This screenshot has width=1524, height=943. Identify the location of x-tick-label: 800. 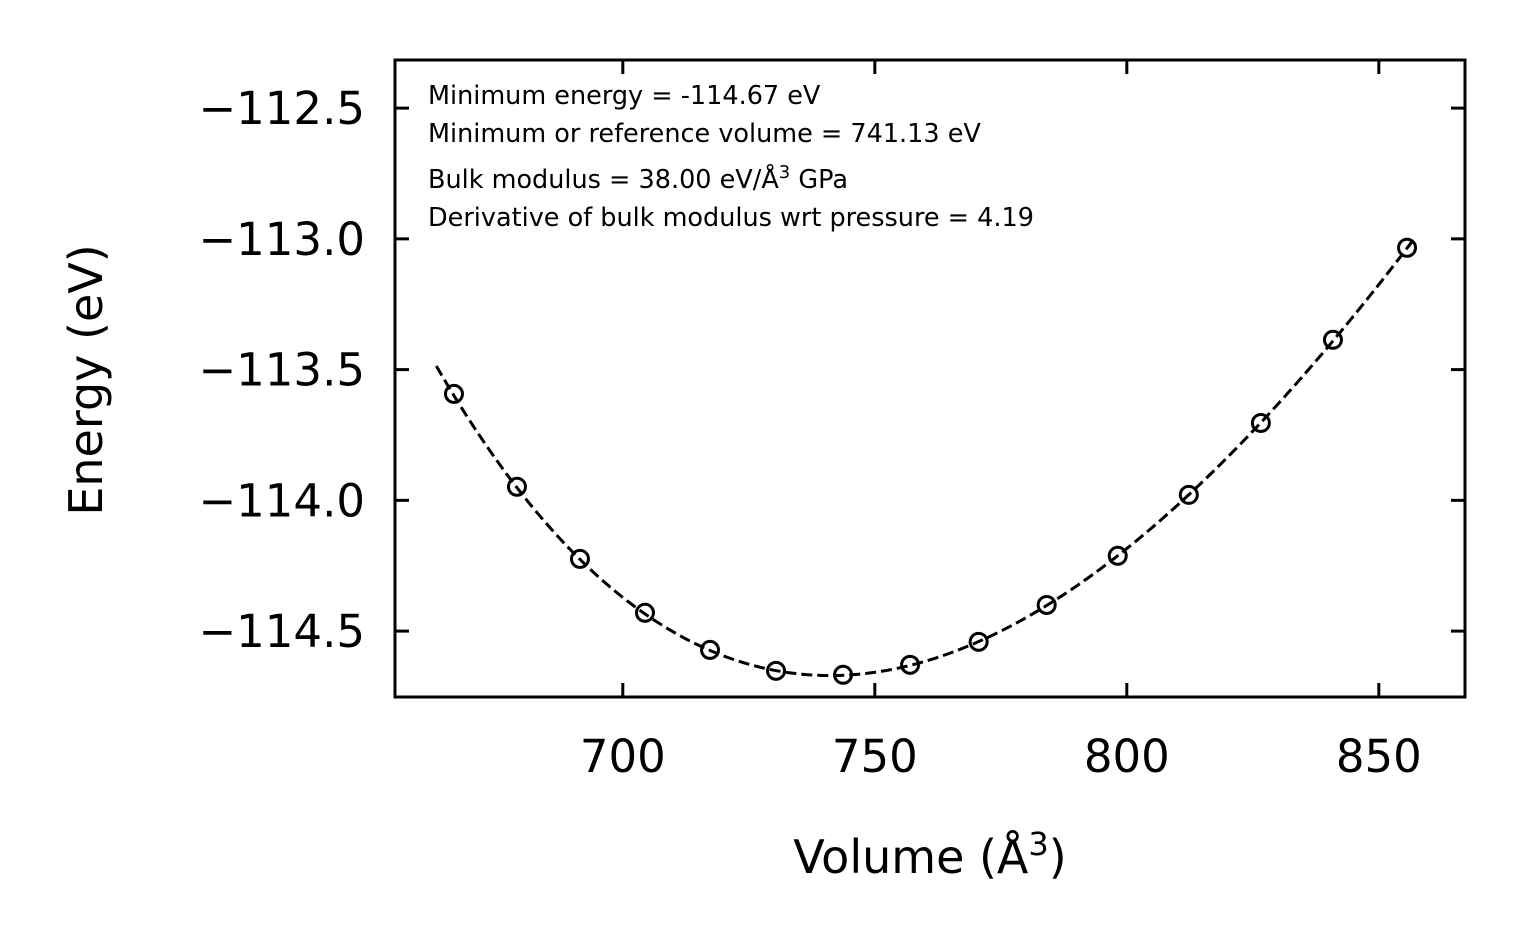
(1127, 756).